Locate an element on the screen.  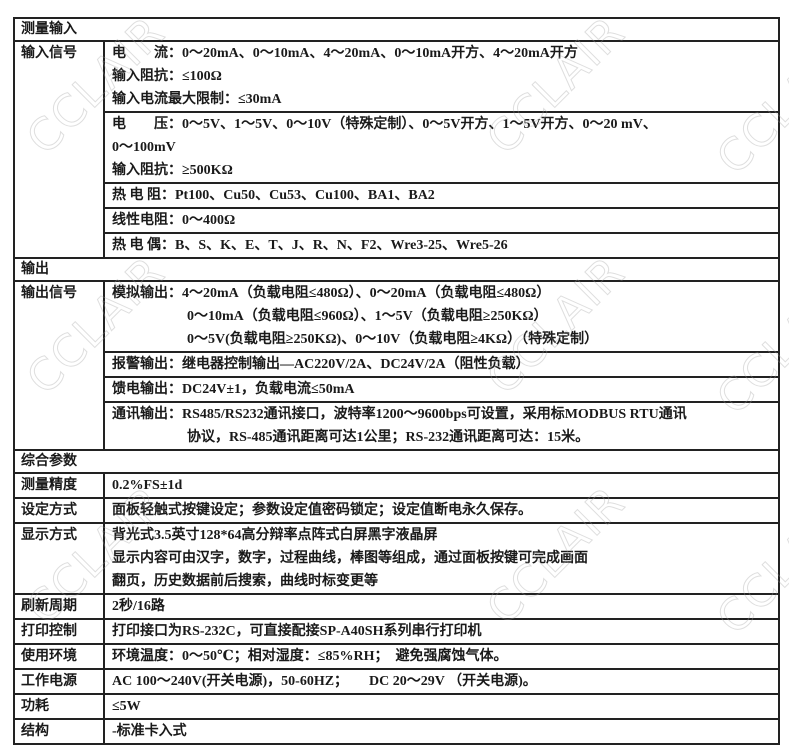
value-text: 打印接口为RS-232C，可直接配接SP-A40SH系列串行打印机 is located at coordinates (297, 631).